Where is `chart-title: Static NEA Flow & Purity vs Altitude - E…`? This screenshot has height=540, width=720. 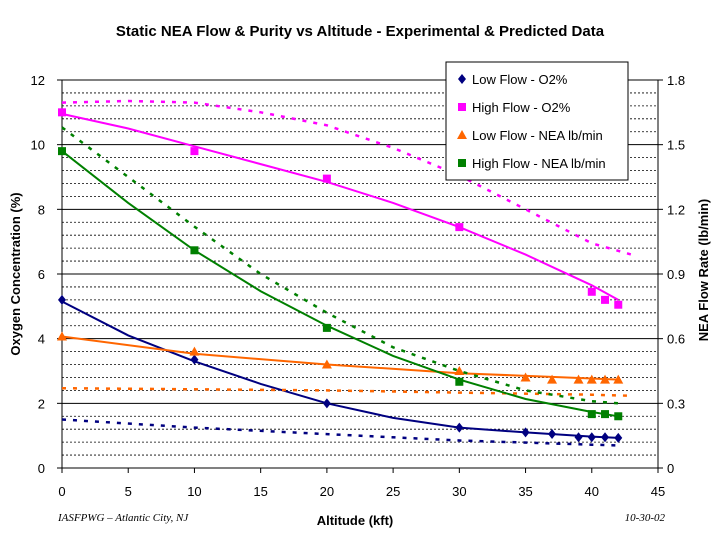
chart-title: Static NEA Flow & Purity vs Altitude - E… is located at coordinates (360, 31).